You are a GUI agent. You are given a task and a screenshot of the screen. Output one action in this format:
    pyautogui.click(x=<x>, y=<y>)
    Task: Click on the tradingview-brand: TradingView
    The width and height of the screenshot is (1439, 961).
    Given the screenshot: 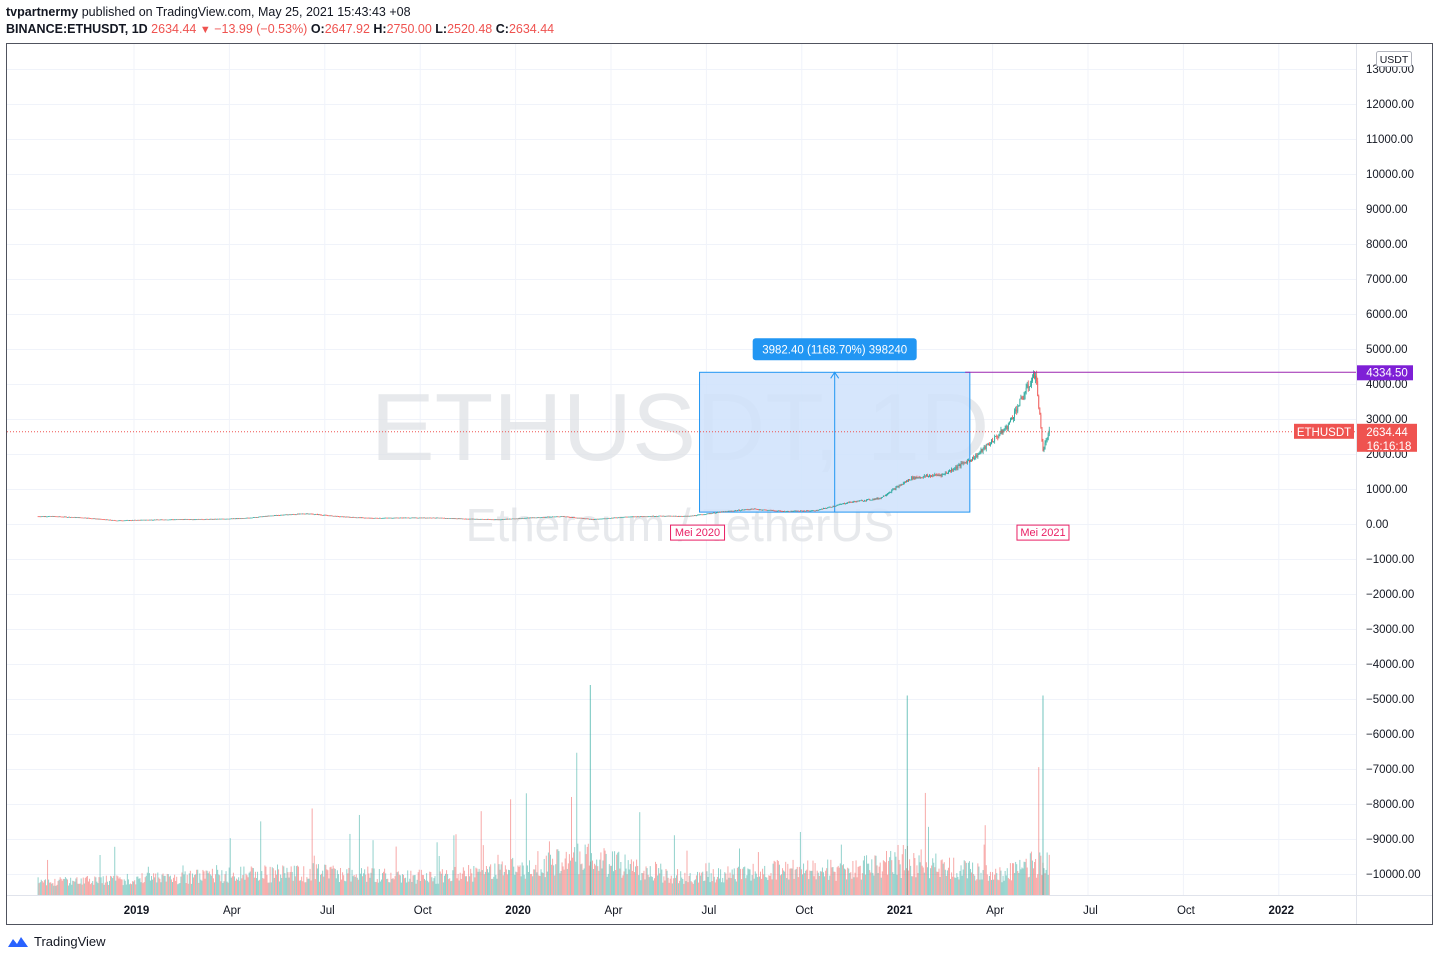 What is the action you would take?
    pyautogui.click(x=56, y=941)
    